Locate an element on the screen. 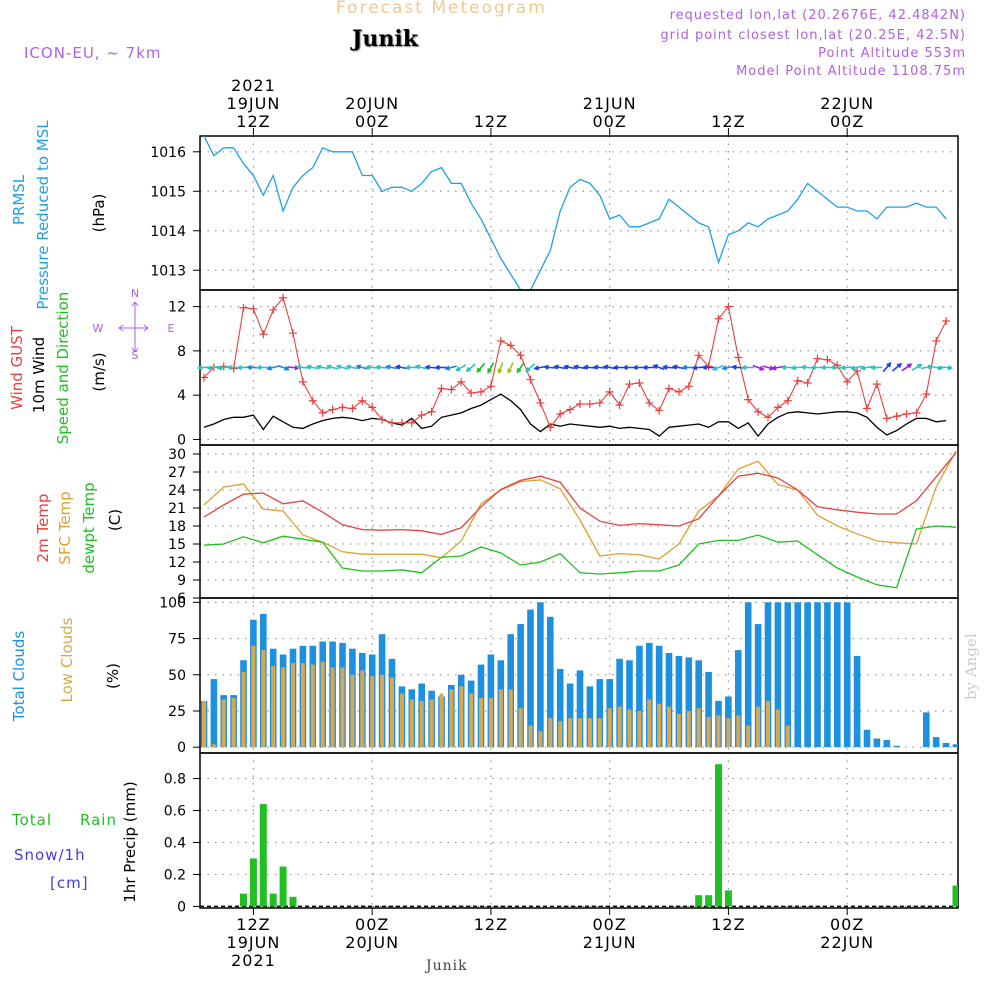 Image resolution: width=1000 pixels, height=1000 pixels. cloud-label-total: Total Clouds is located at coordinates (19, 677).